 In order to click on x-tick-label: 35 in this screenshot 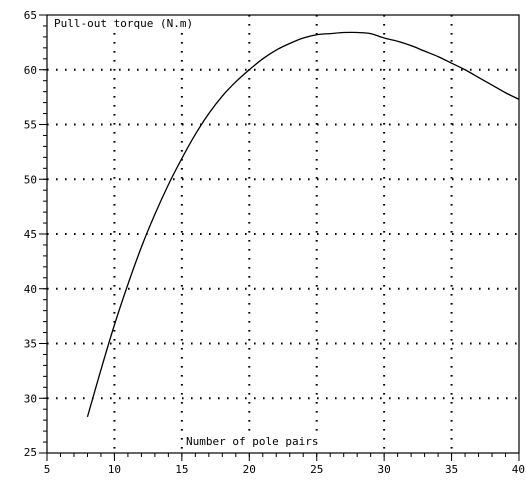, I will do `click(451, 469)`.